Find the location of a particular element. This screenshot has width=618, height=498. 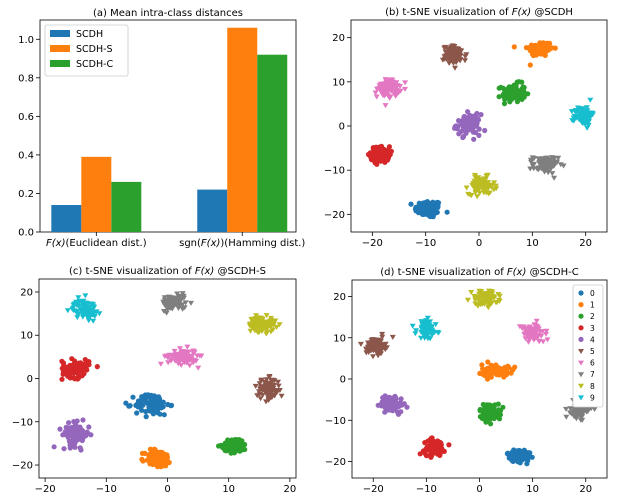

legend-label-5: 5 is located at coordinates (592, 351).